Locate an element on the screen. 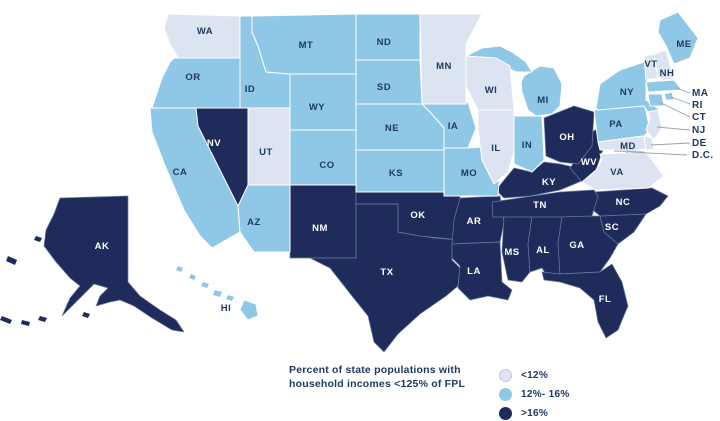 The image size is (720, 421). state-ma is located at coordinates (664, 86).